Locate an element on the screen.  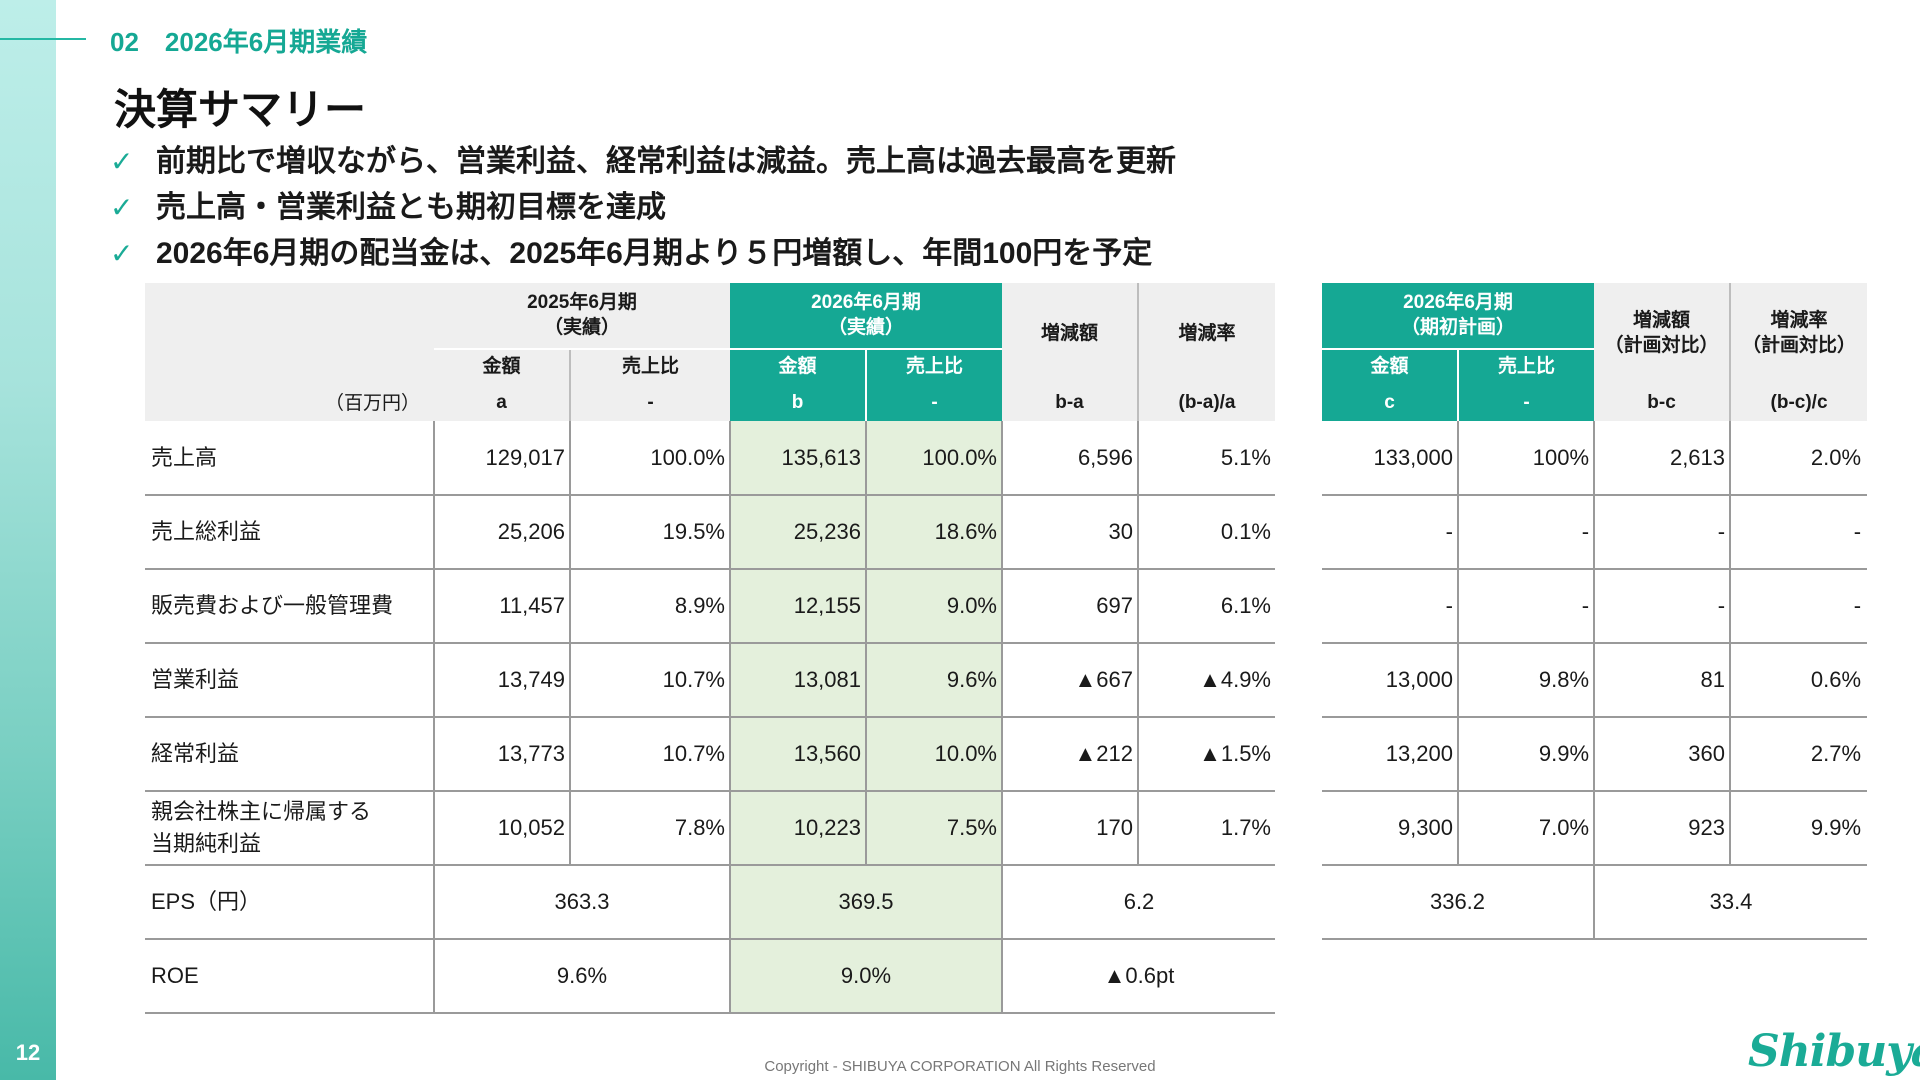
code-label: c is located at coordinates (1390, 403).